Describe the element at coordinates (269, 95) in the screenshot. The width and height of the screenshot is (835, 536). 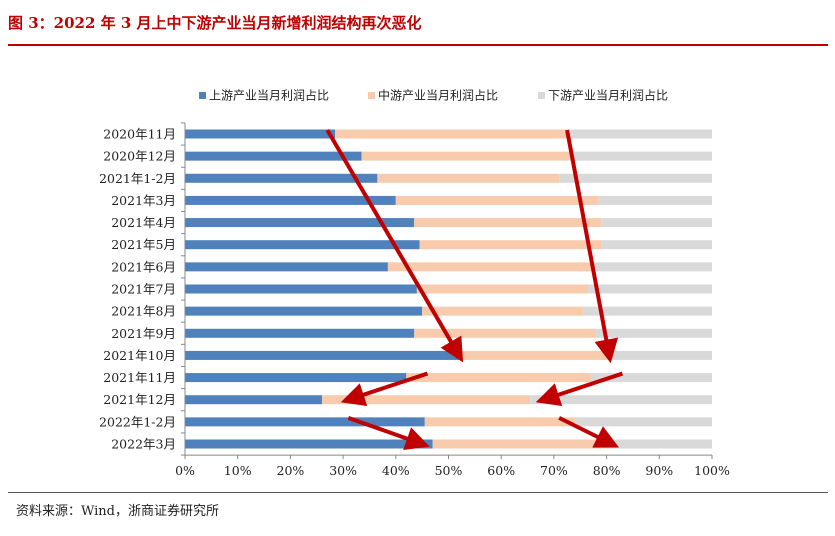
I see `legend-label: 上游产业当月利润占比` at that location.